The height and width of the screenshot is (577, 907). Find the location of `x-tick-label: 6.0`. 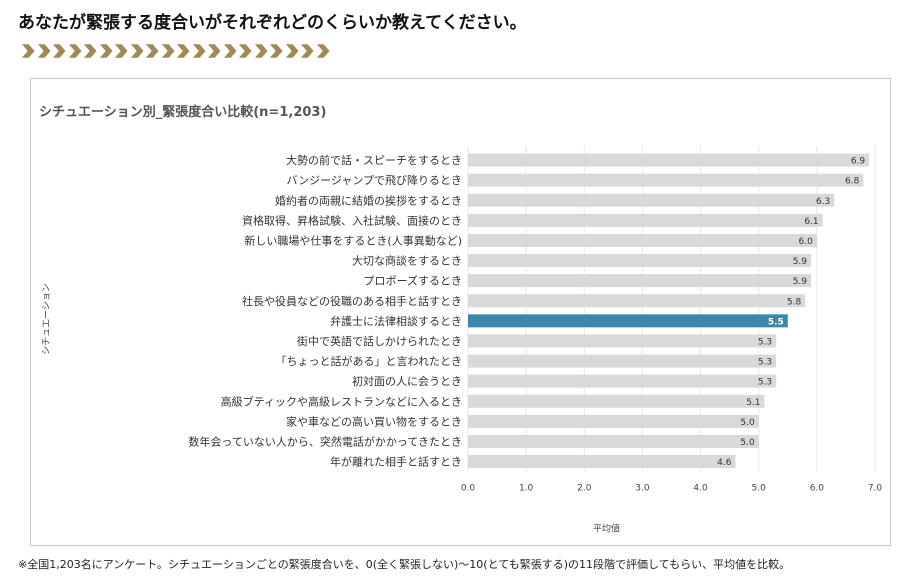

x-tick-label: 6.0 is located at coordinates (817, 489).